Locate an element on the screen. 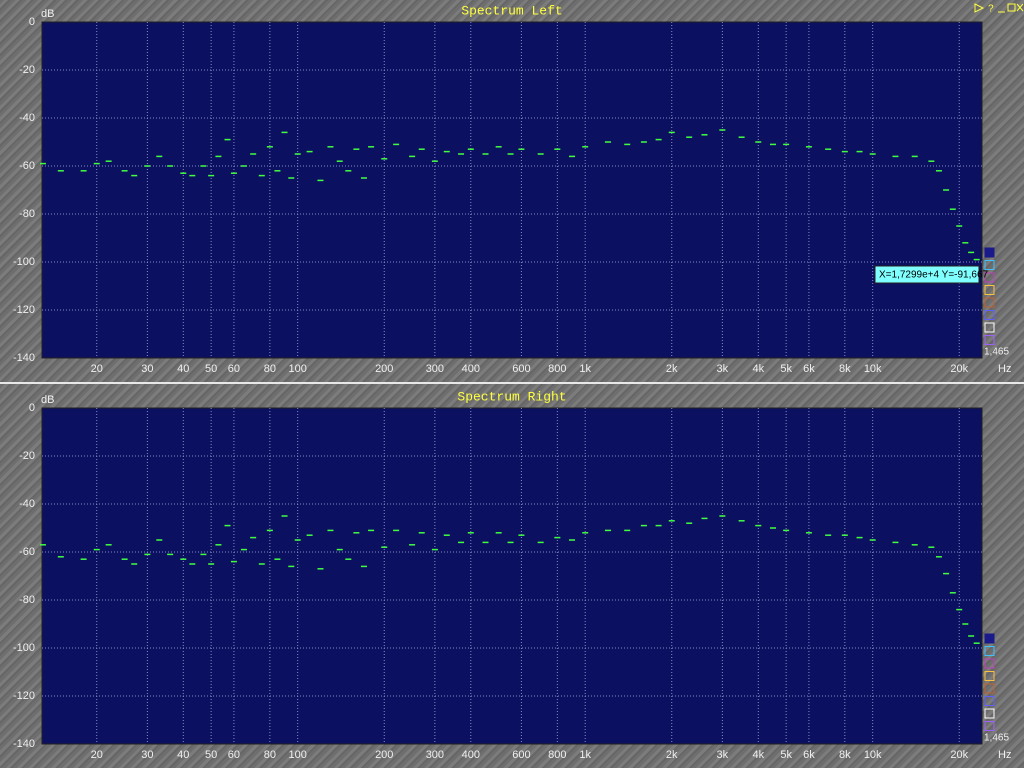  play-button is located at coordinates (979, 8).